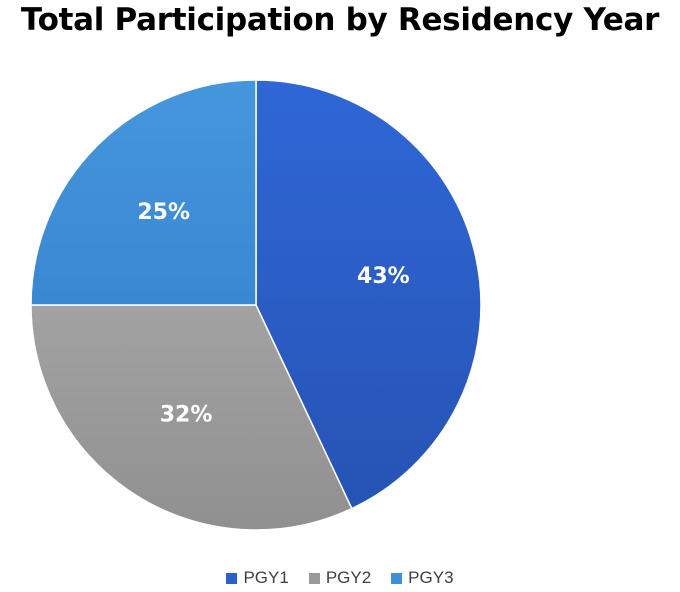 The image size is (680, 592). Describe the element at coordinates (383, 276) in the screenshot. I see `data-label-pgy1: 43%` at that location.